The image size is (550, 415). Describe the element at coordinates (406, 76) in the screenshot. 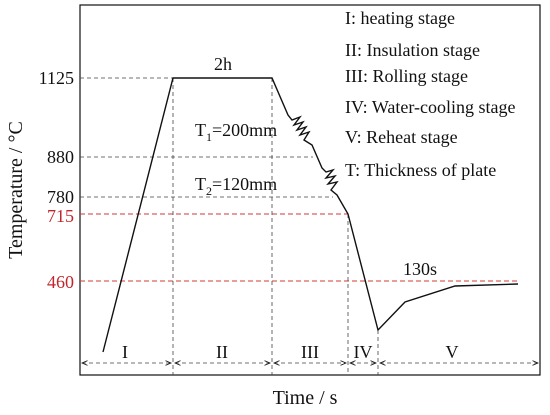

I see `legend-entry: III: Rolling stage` at that location.